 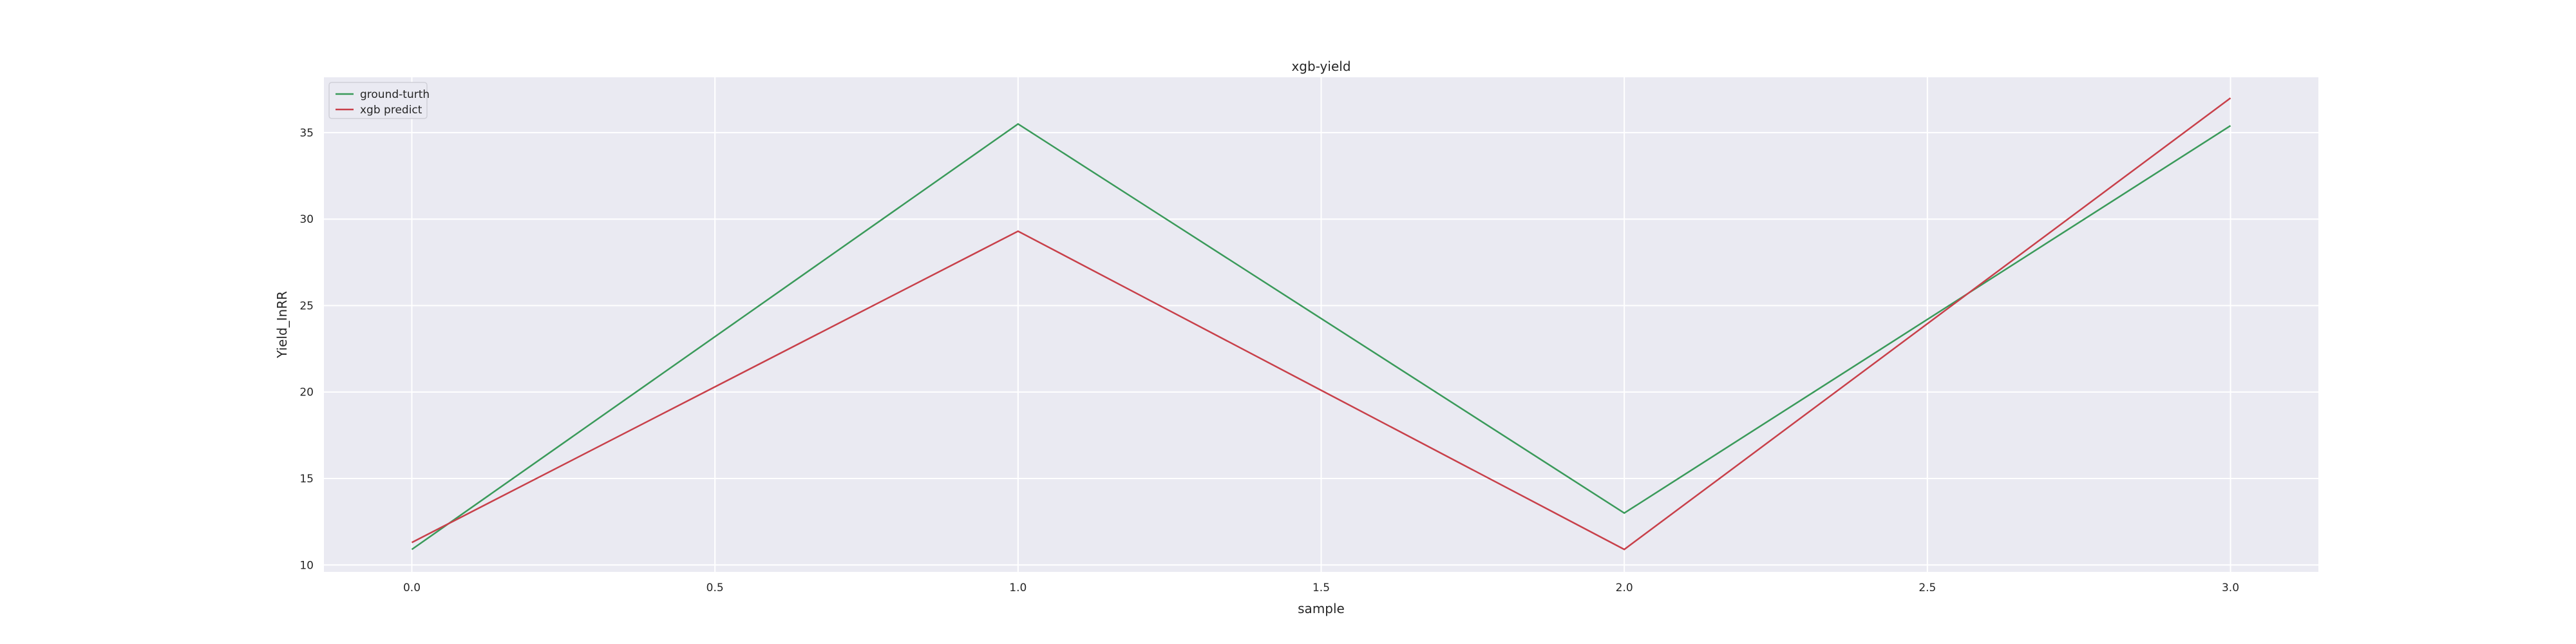 What do you see at coordinates (1624, 588) in the screenshot?
I see `x-tick-label: 2.0` at bounding box center [1624, 588].